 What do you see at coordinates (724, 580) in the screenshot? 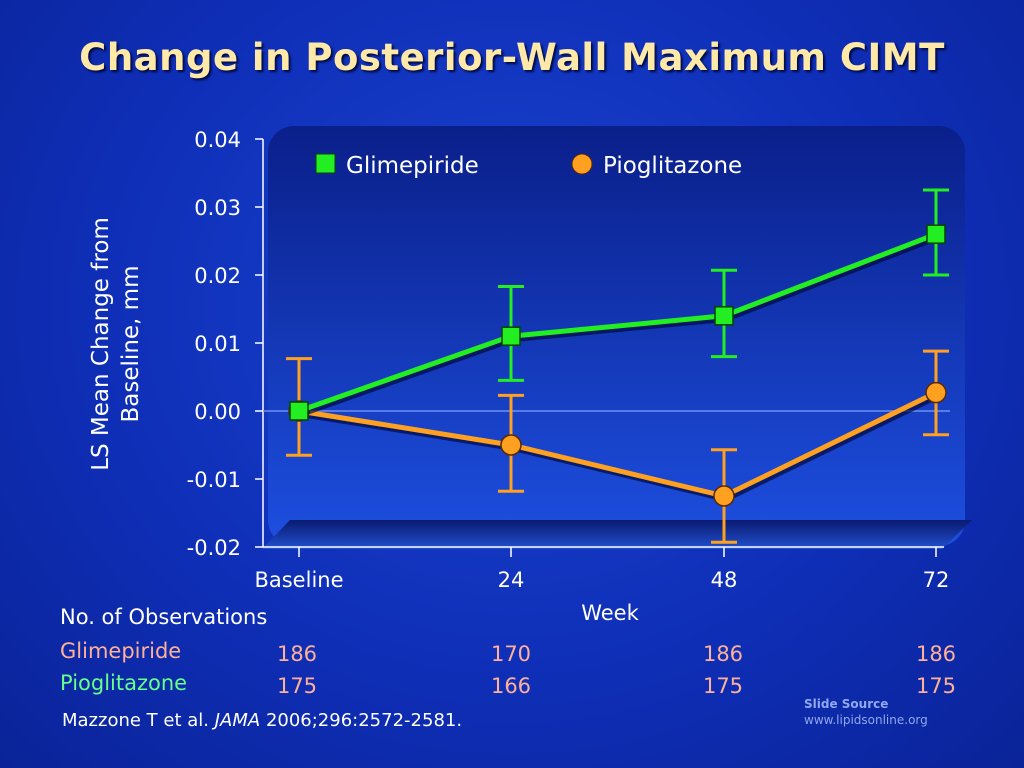
I see `x-tick-label: 48` at bounding box center [724, 580].